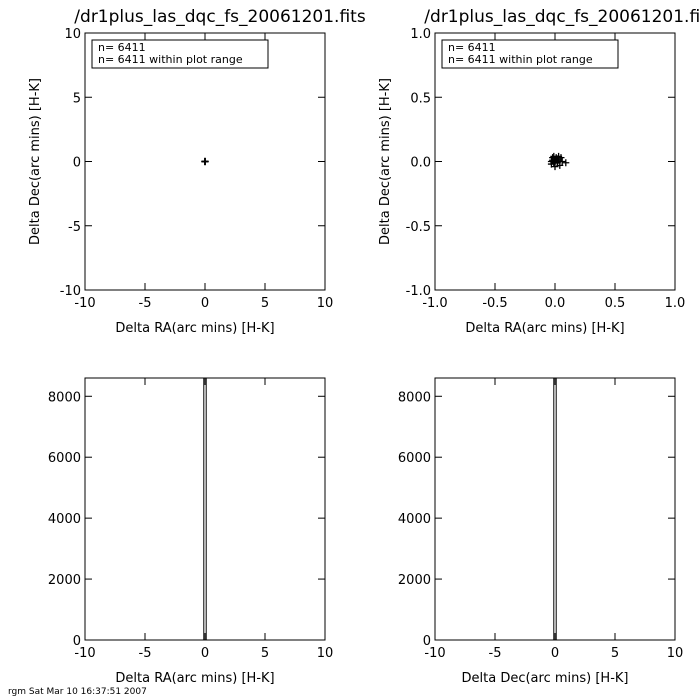 Image resolution: width=700 pixels, height=700 pixels. I want to click on y-tick-label: -10, so click(70, 291).